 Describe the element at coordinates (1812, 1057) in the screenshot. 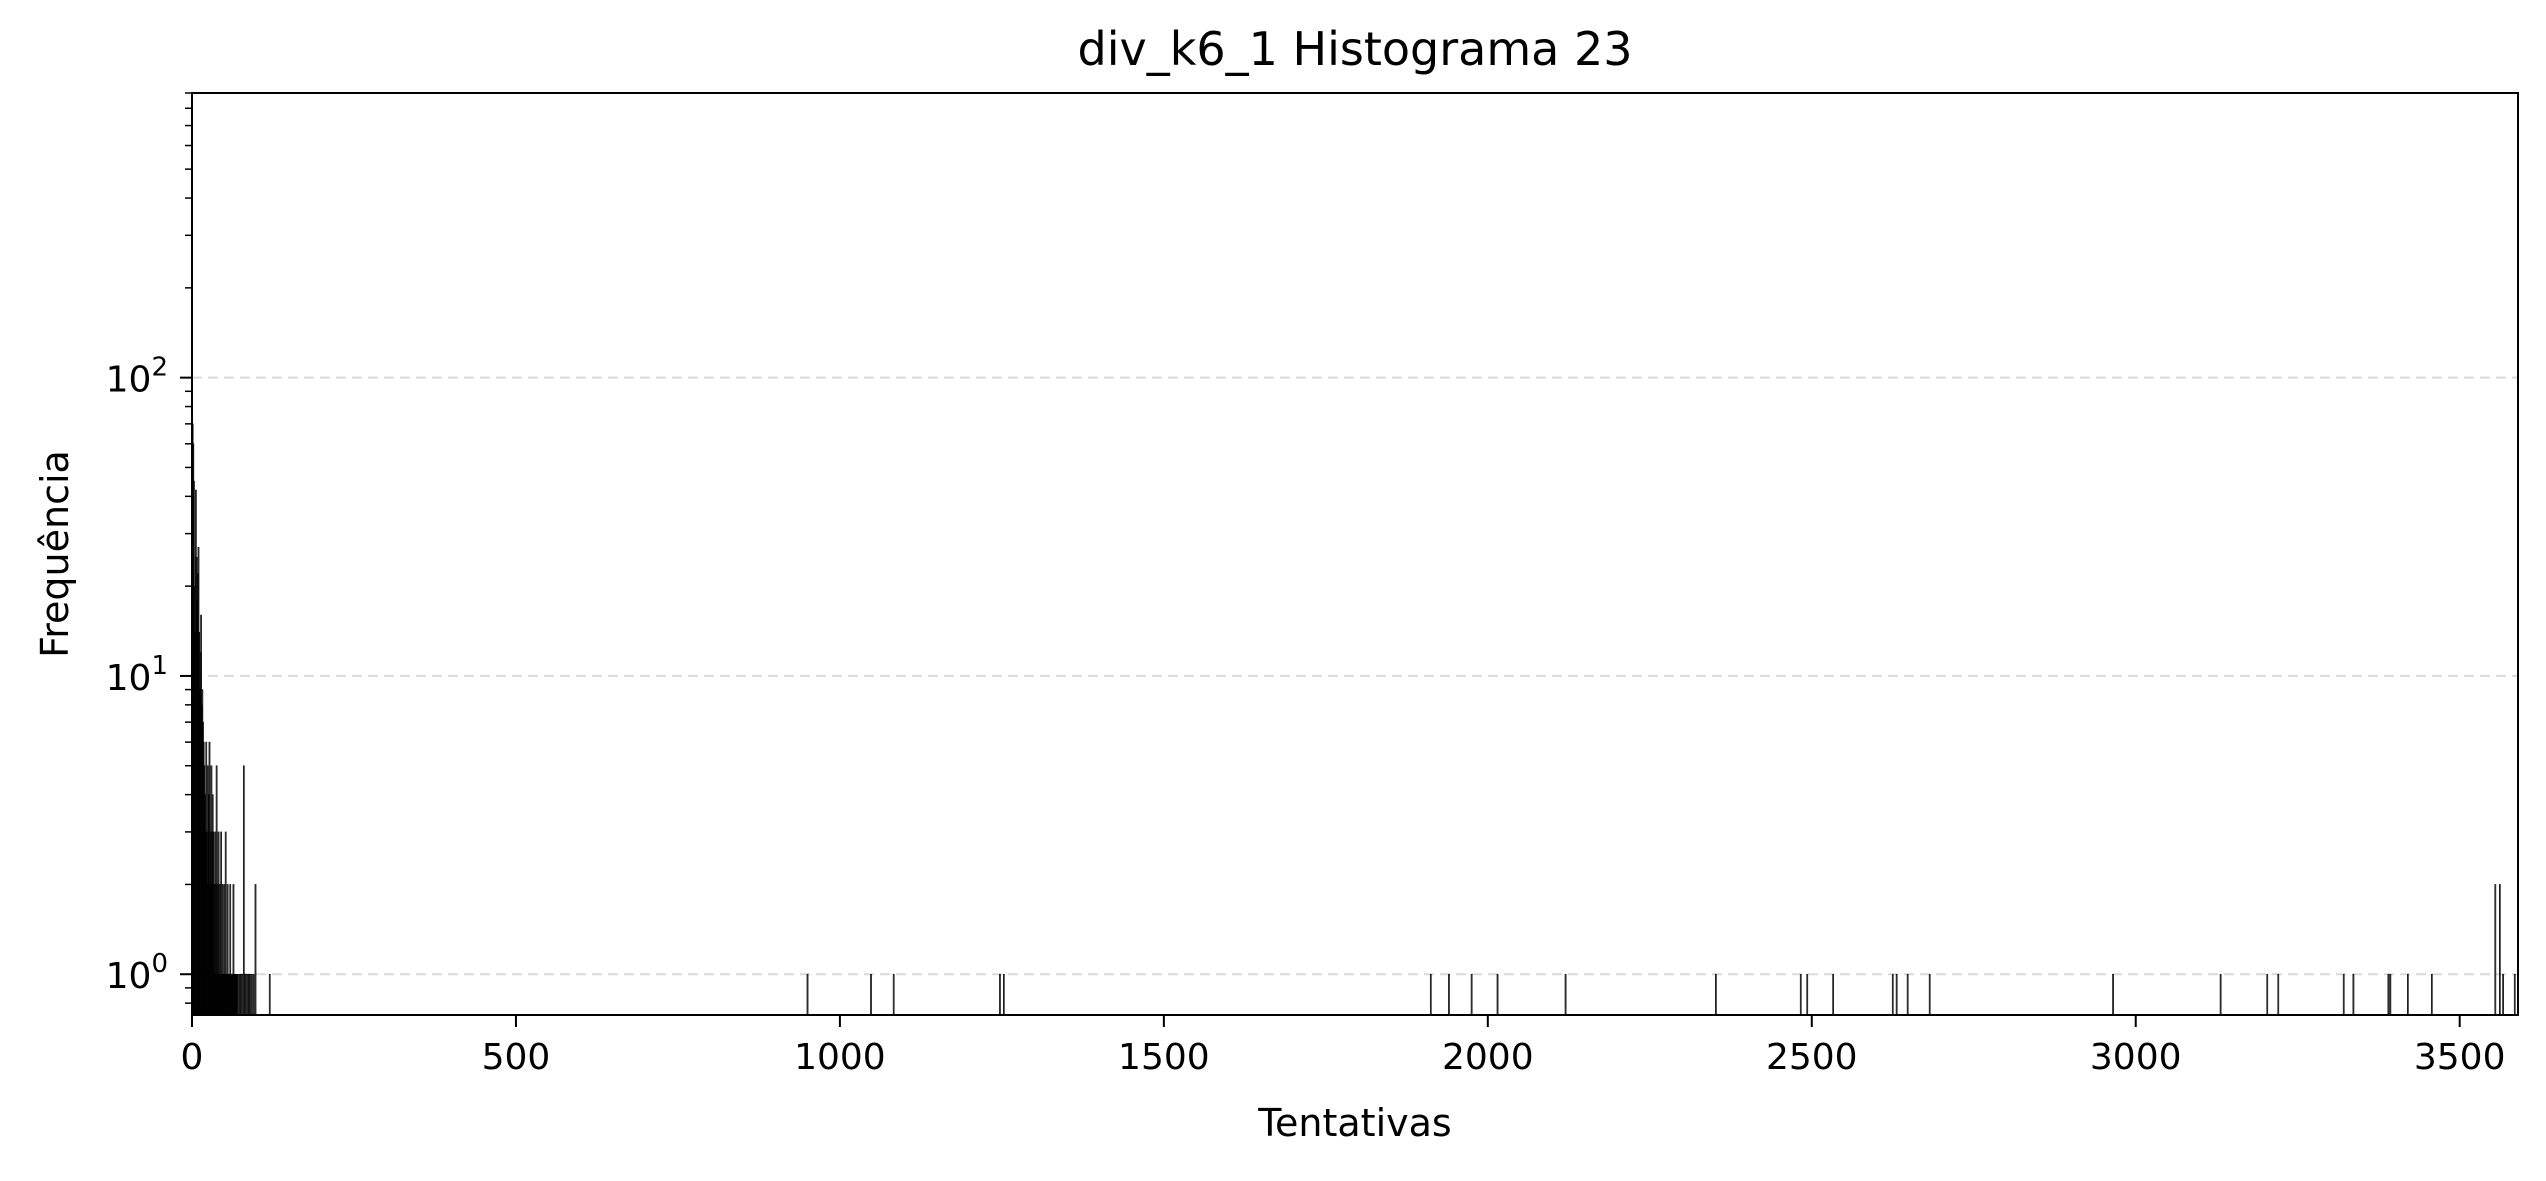

I see `x-tick-label: 2500` at that location.